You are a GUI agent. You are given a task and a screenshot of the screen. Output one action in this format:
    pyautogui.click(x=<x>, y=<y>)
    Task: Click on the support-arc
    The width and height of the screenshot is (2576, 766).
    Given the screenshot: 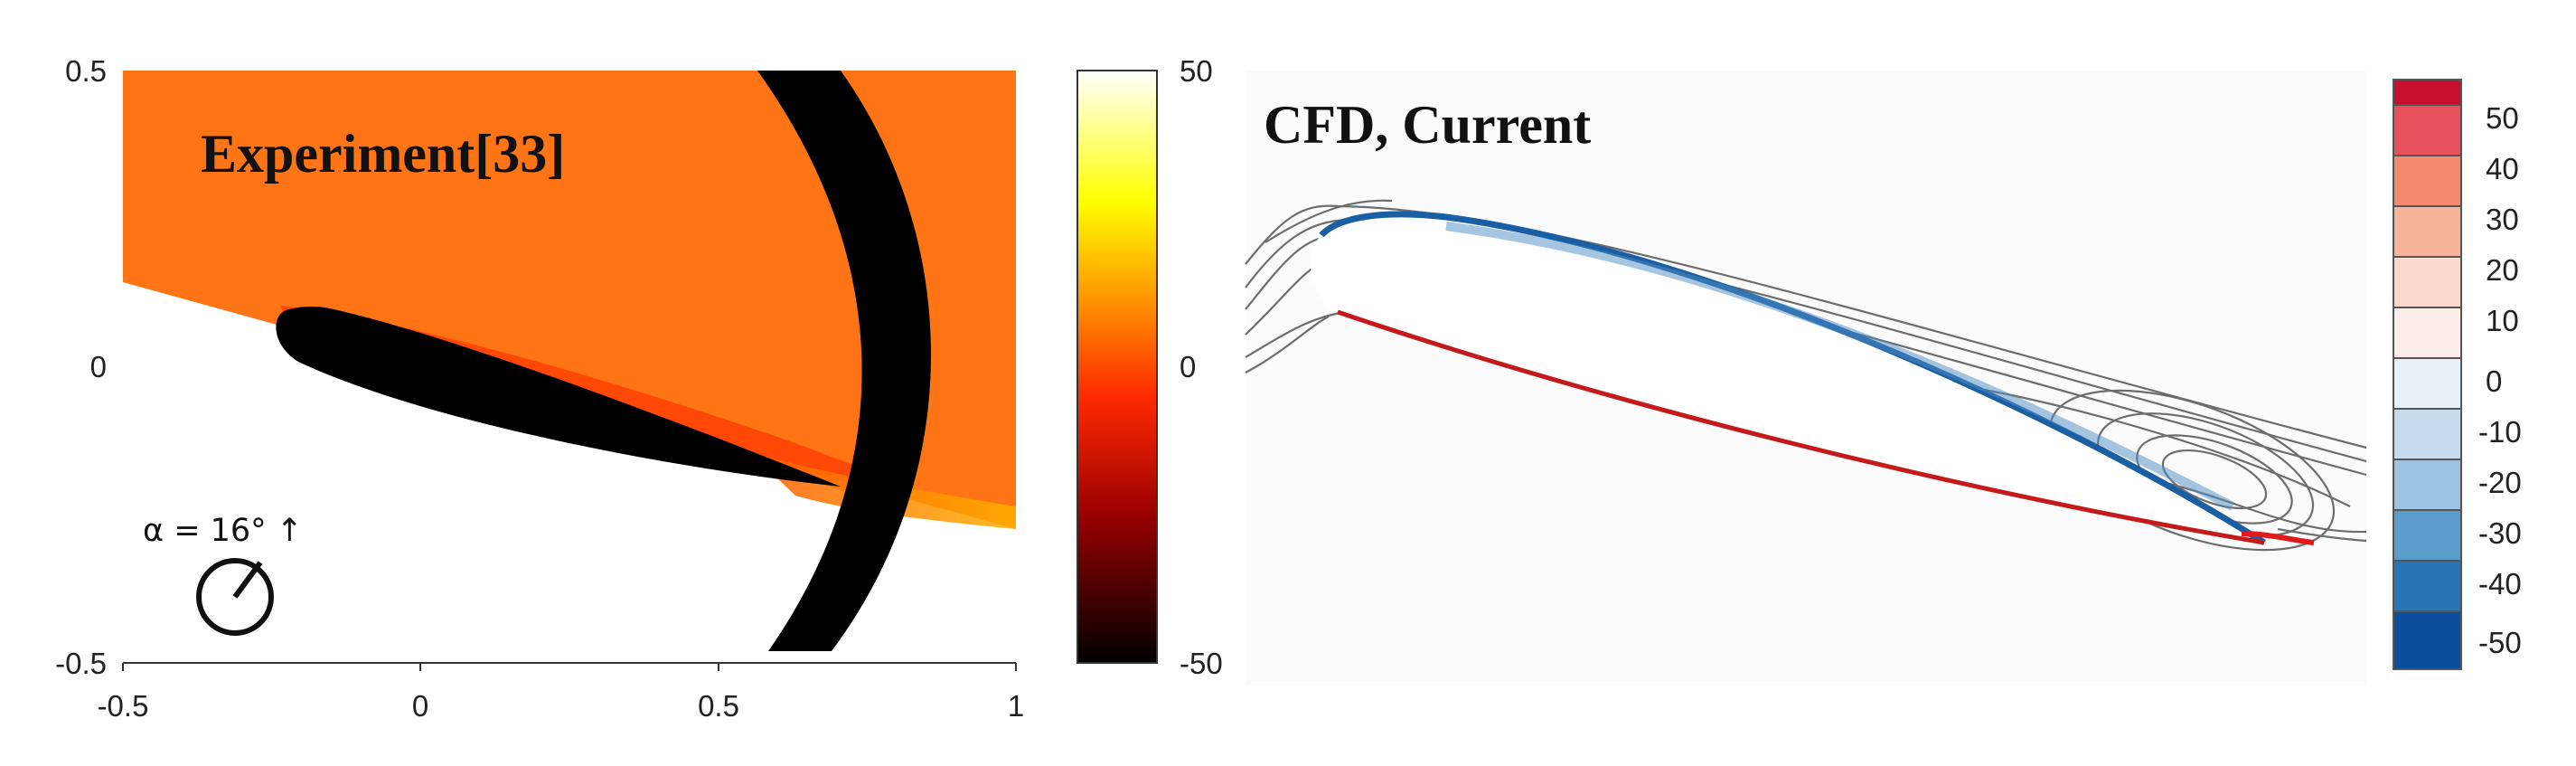 What is the action you would take?
    pyautogui.click(x=844, y=361)
    